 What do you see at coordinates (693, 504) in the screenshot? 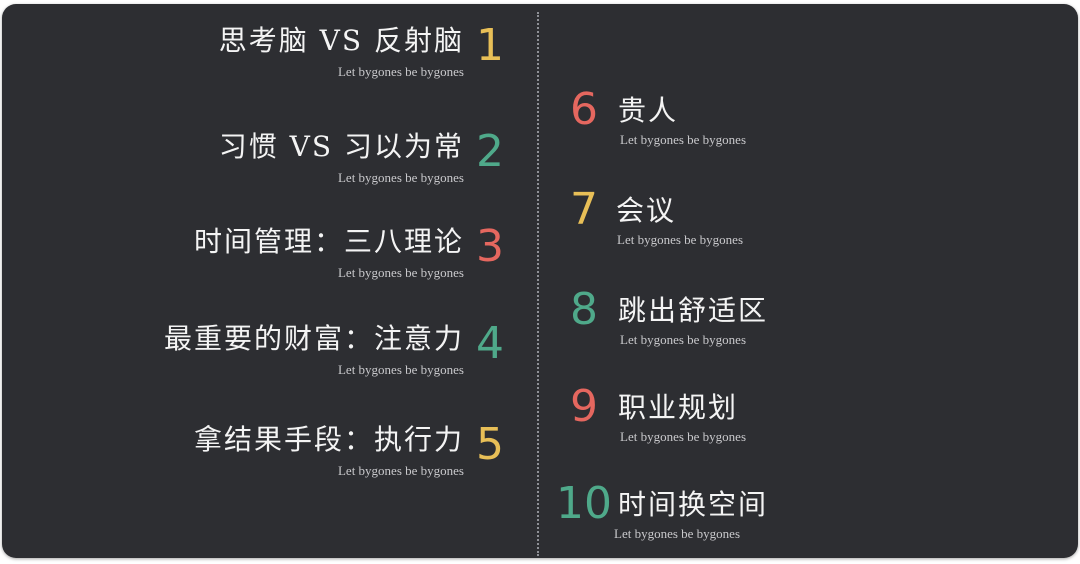
I see `item-title: 时间换空间` at bounding box center [693, 504].